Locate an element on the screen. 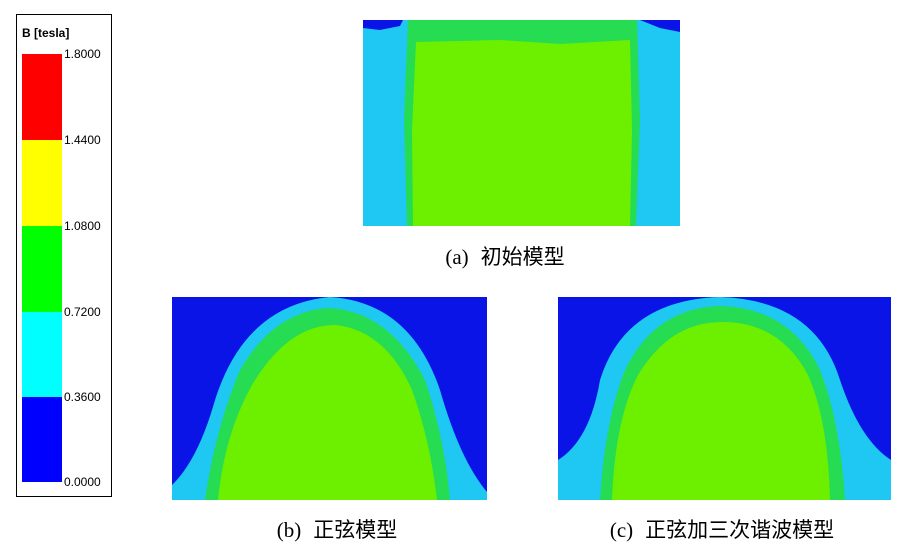 The image size is (911, 552). legend-label: 1.8000 is located at coordinates (82, 54).